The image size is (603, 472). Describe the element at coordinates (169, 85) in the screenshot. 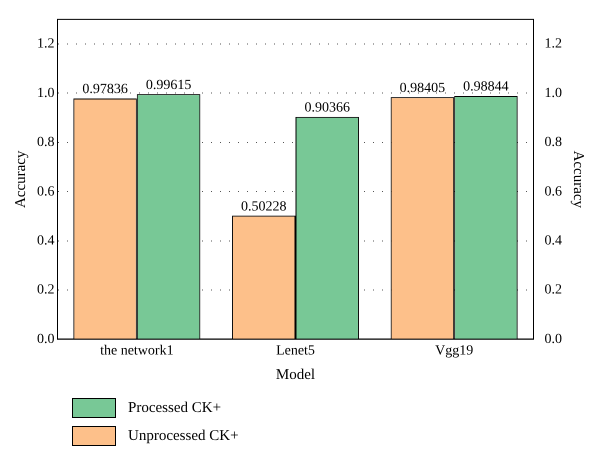

I see `data-label: 0.99615` at that location.